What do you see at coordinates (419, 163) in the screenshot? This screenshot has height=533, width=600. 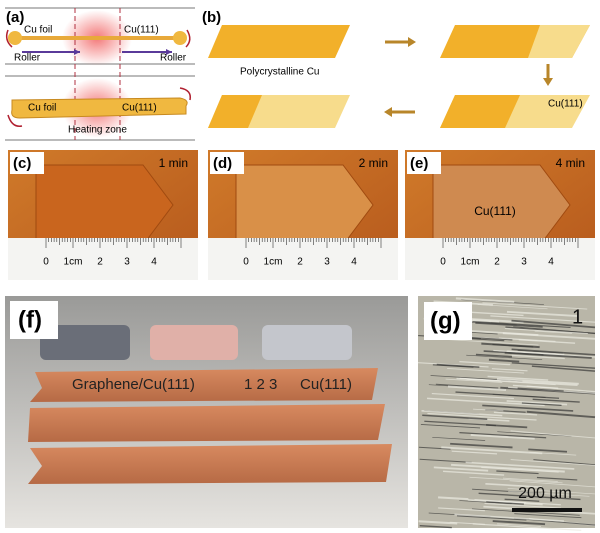 I see `panel-label: (e)` at bounding box center [419, 163].